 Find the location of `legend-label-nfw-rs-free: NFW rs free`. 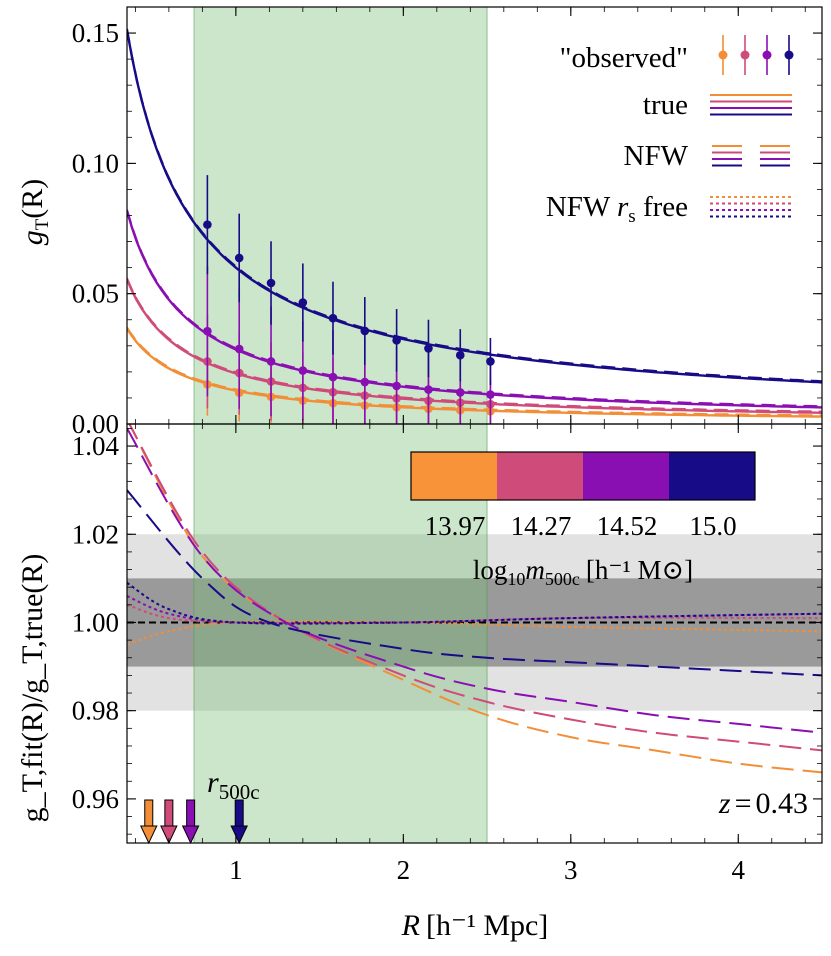

legend-label-nfw-rs-free: NFW rs free is located at coordinates (617, 209).